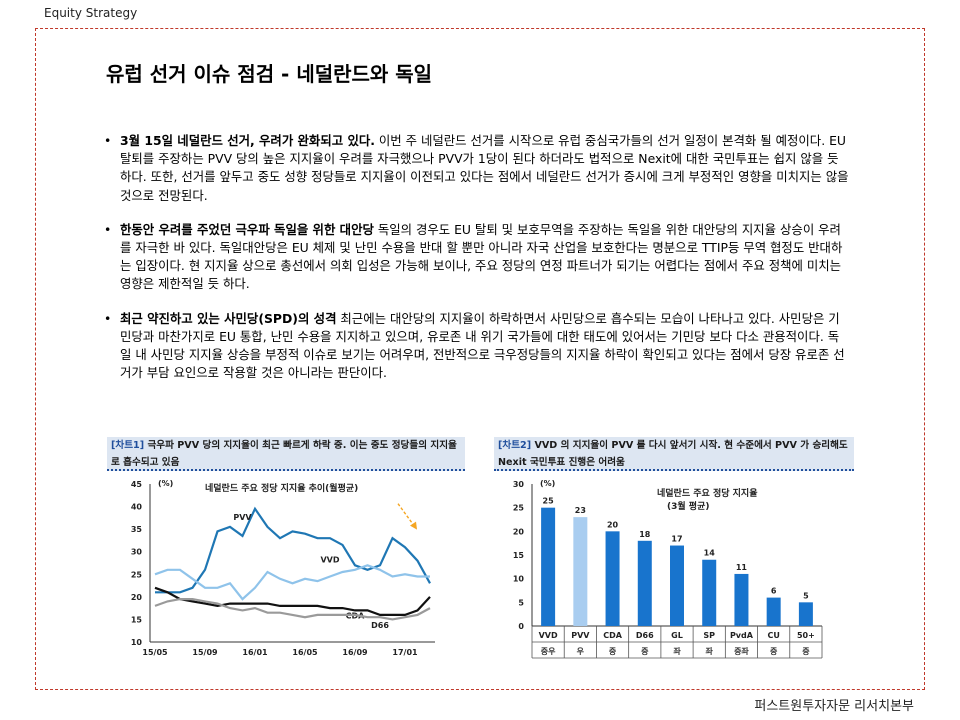  What do you see at coordinates (292, 582) in the screenshot?
I see `series-line-vvd` at bounding box center [292, 582].